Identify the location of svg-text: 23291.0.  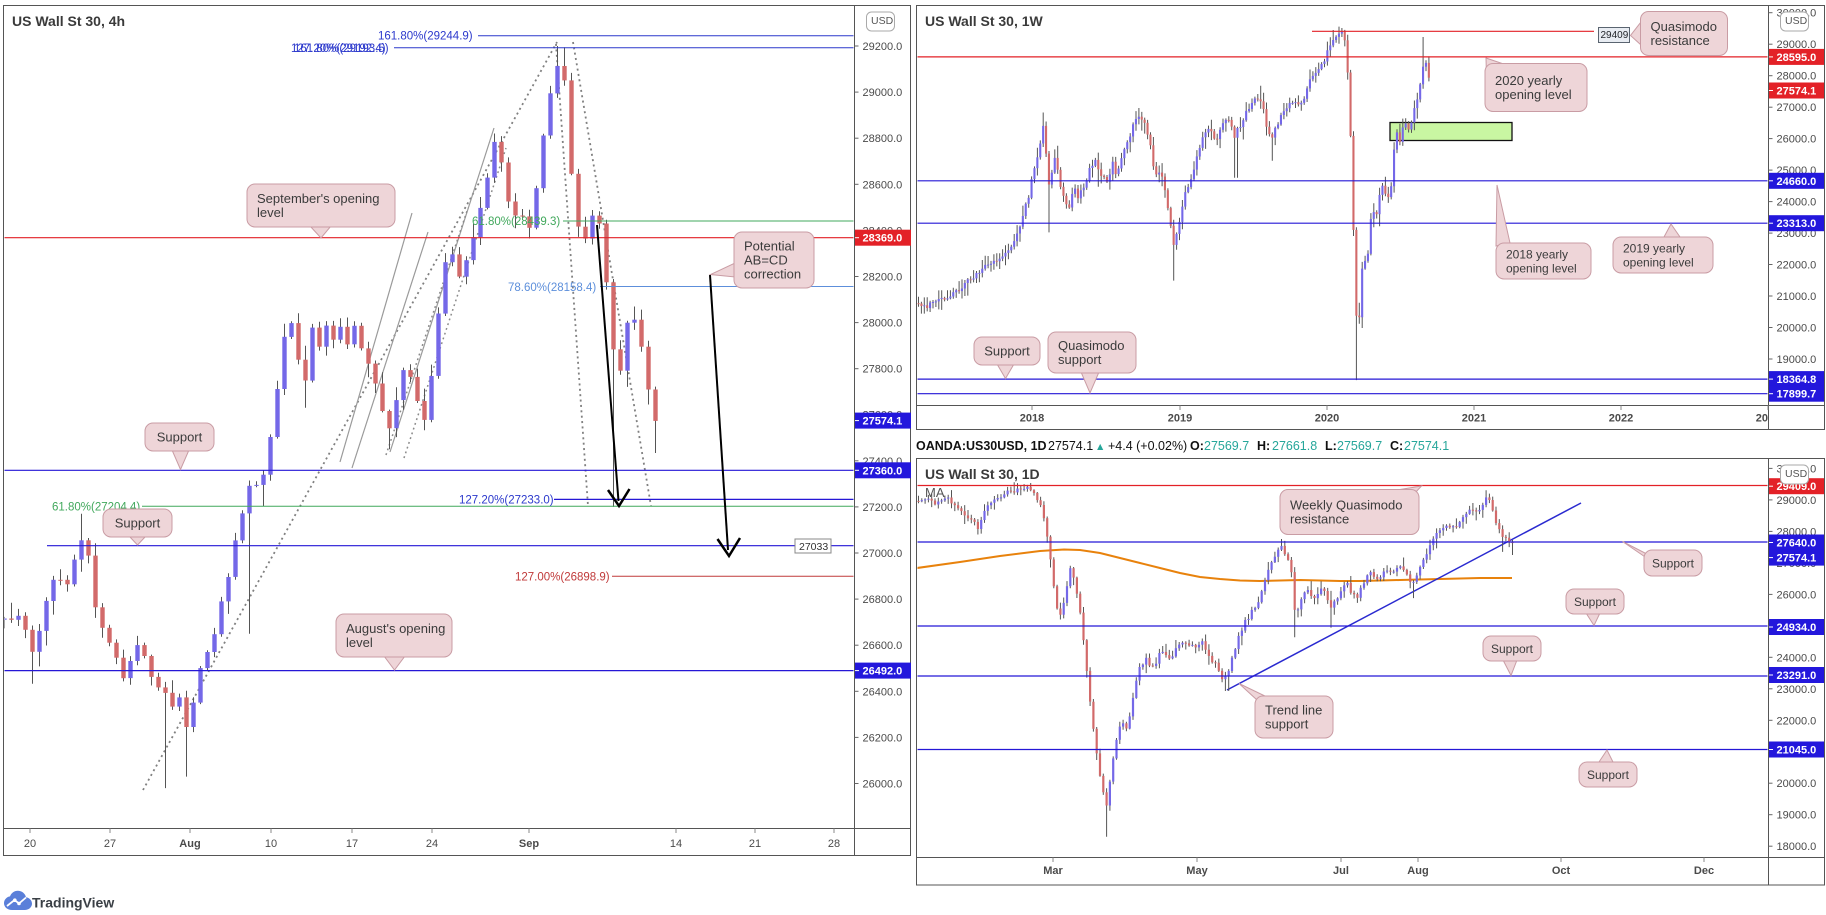
(1797, 676).